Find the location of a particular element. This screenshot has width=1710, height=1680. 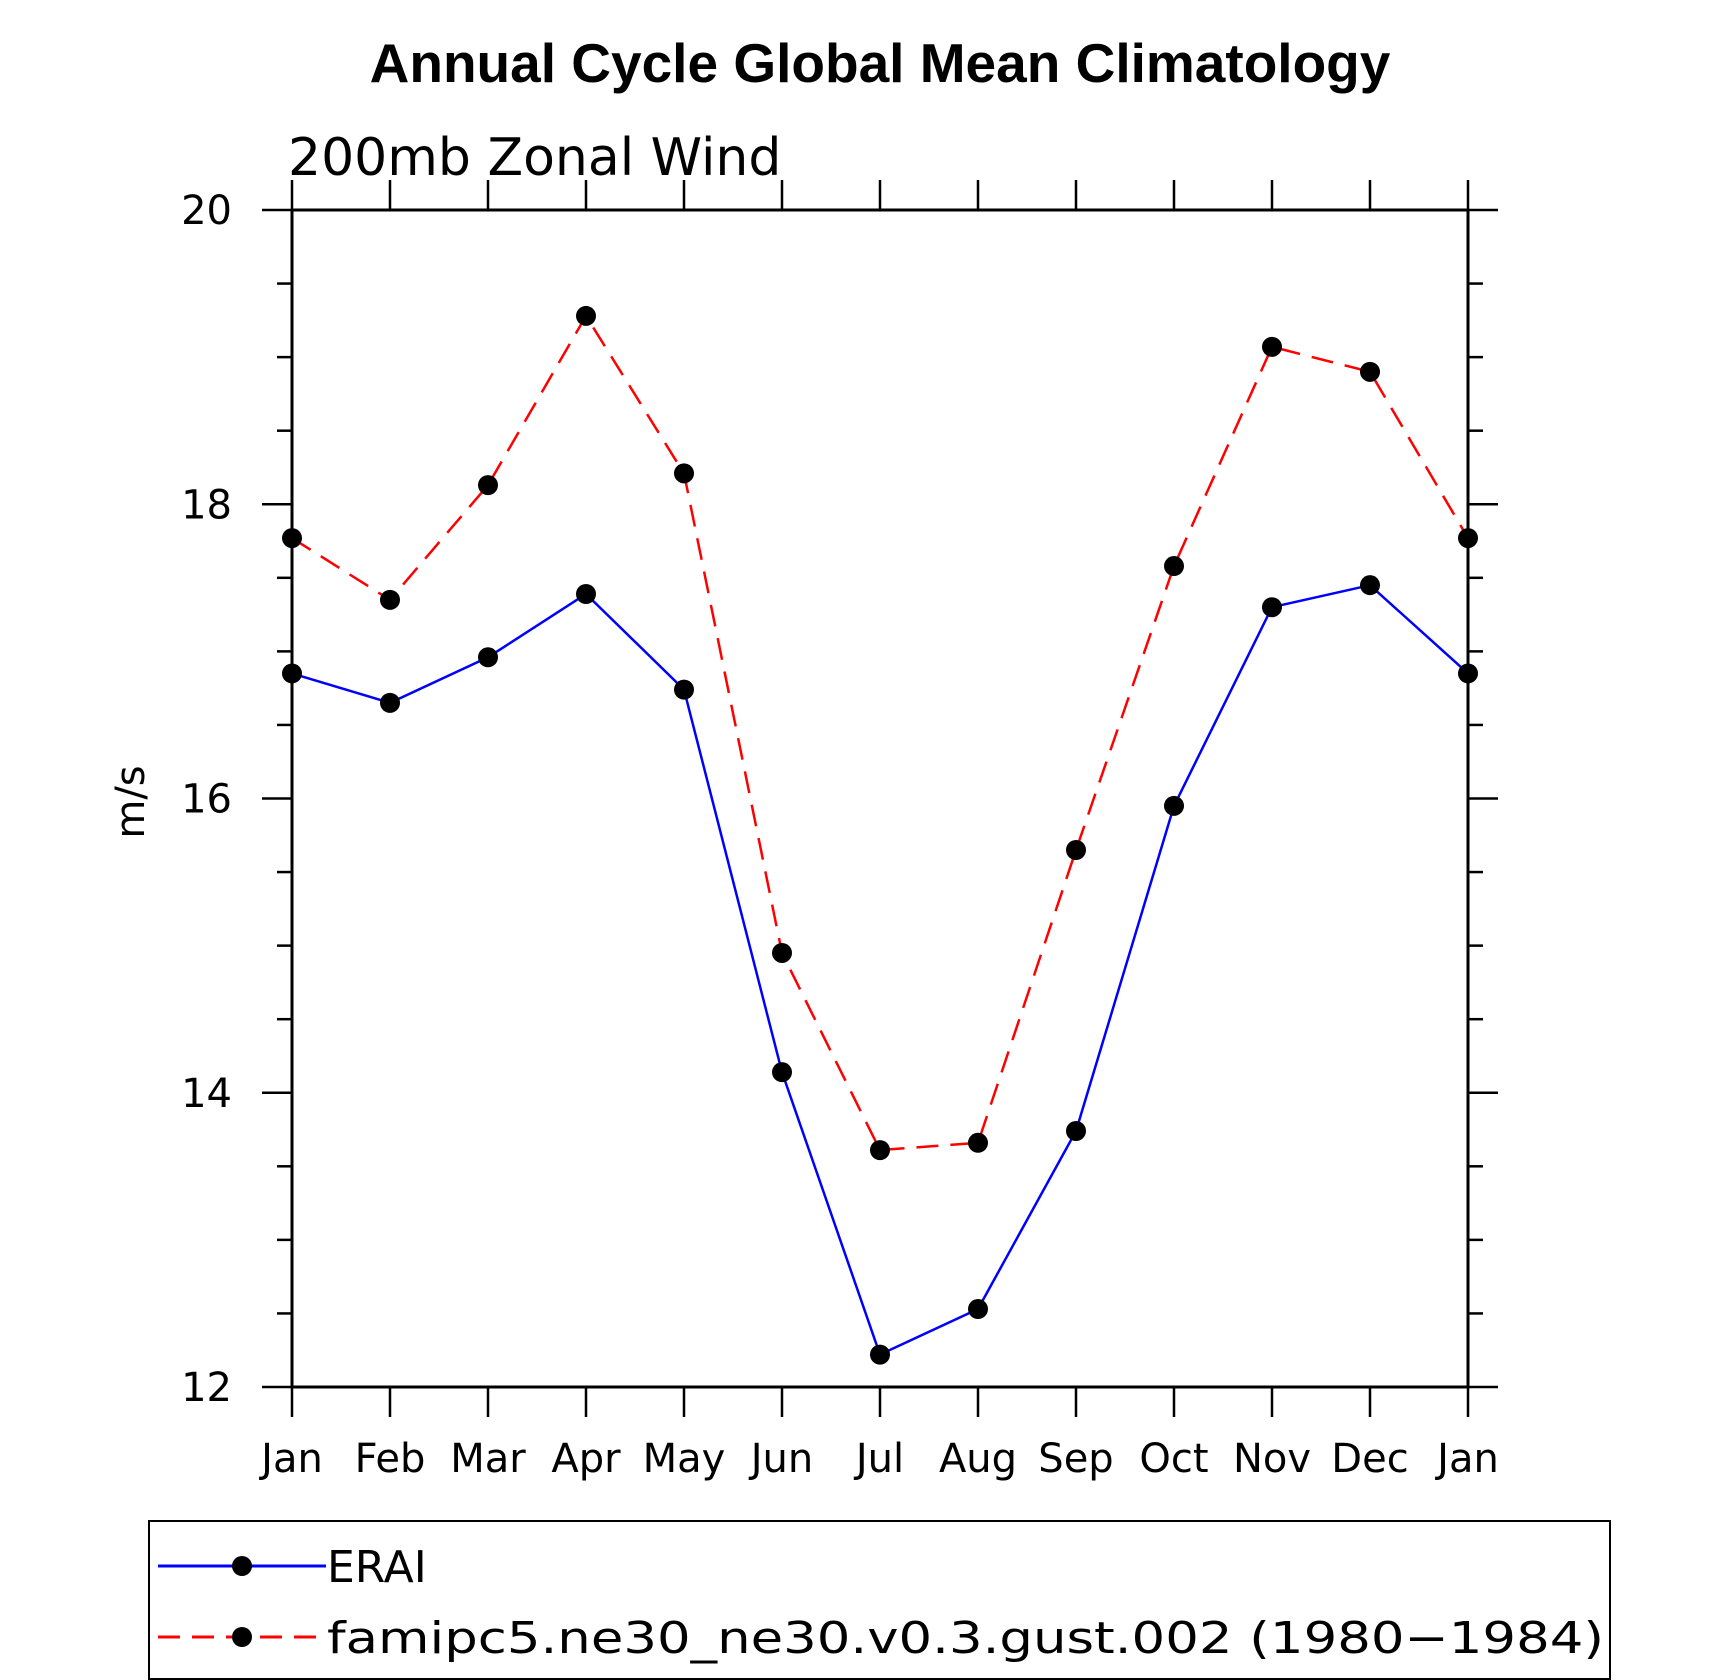

x-tick-label: Oct is located at coordinates (1173, 1459).